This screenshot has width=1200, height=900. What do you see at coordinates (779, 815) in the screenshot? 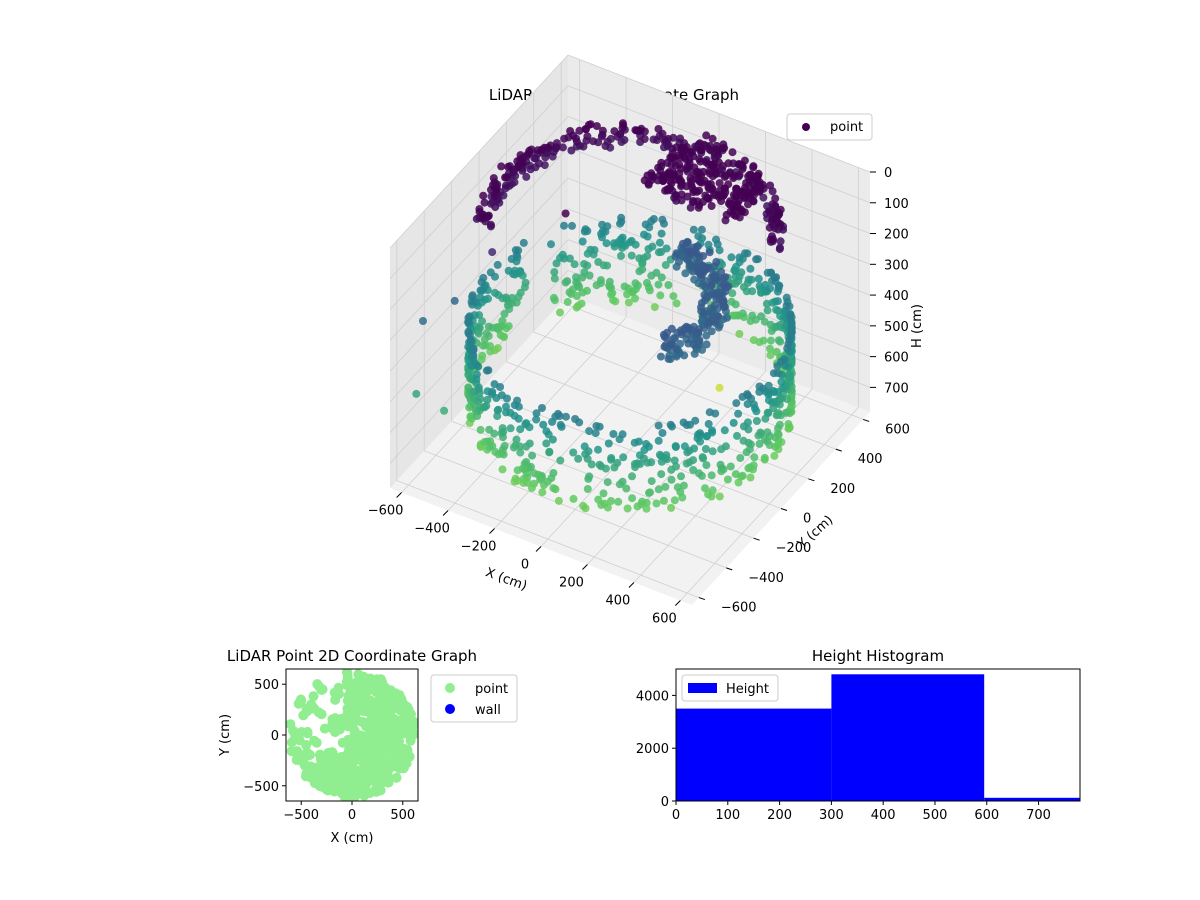
I see `tick-label-hist-x: 200` at bounding box center [779, 815].